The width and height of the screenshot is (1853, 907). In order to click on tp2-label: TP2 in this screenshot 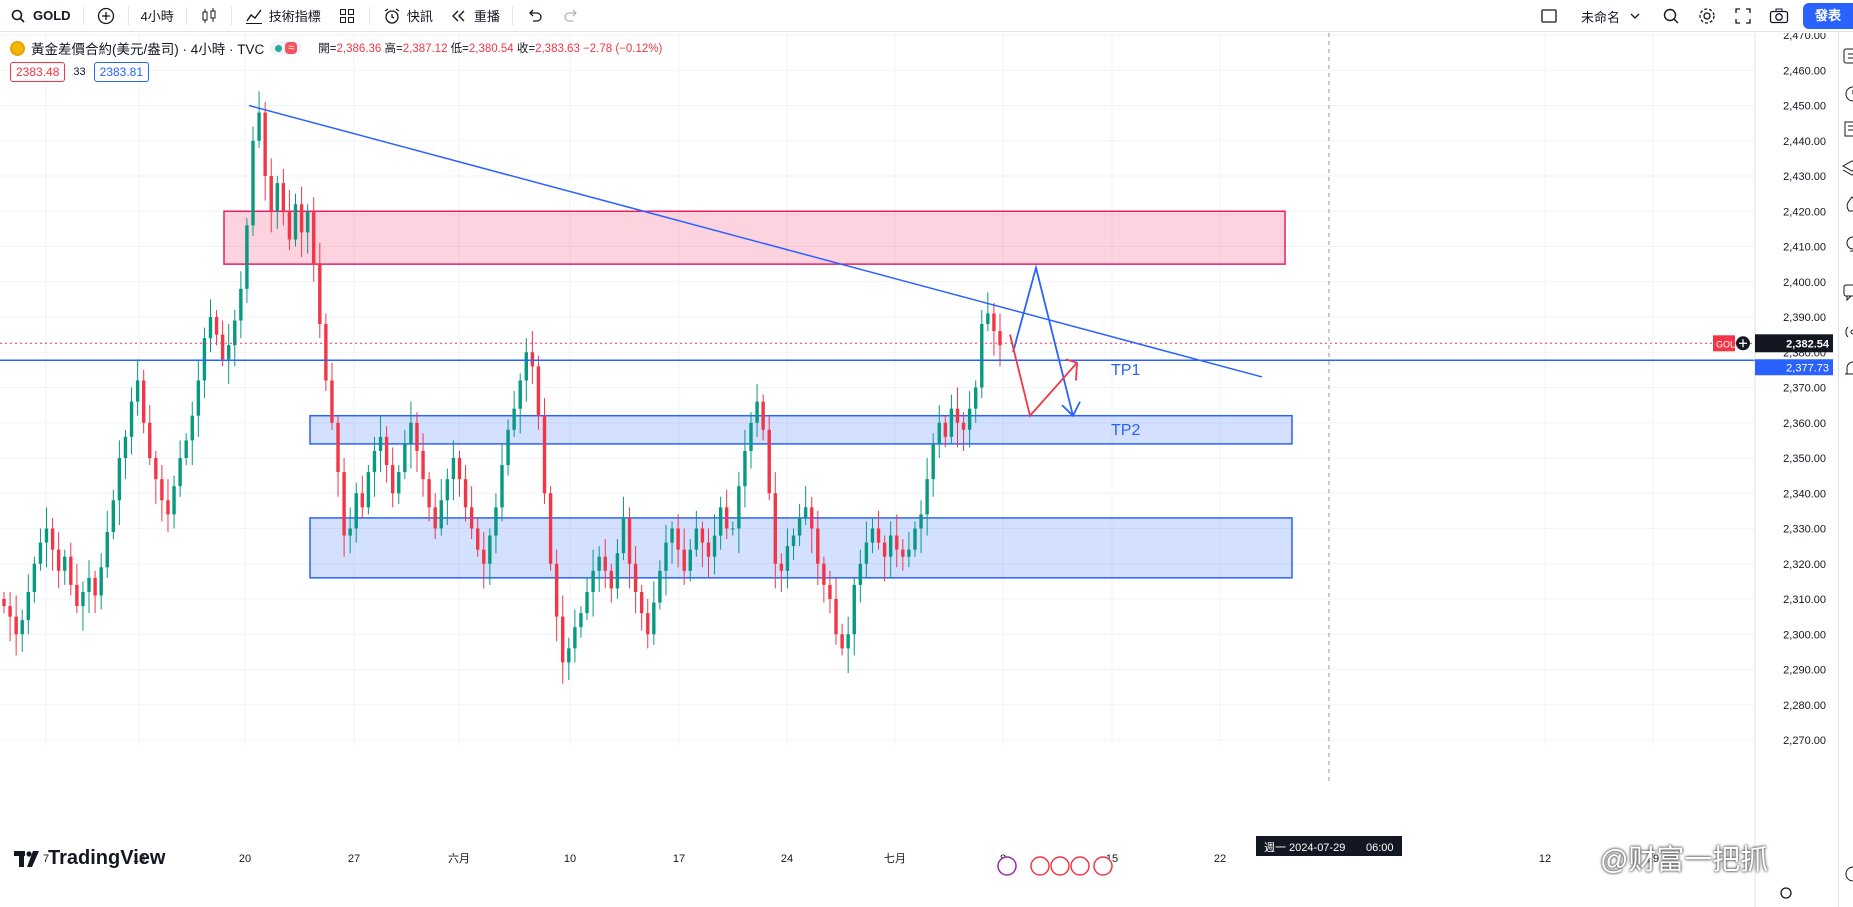, I will do `click(1125, 430)`.